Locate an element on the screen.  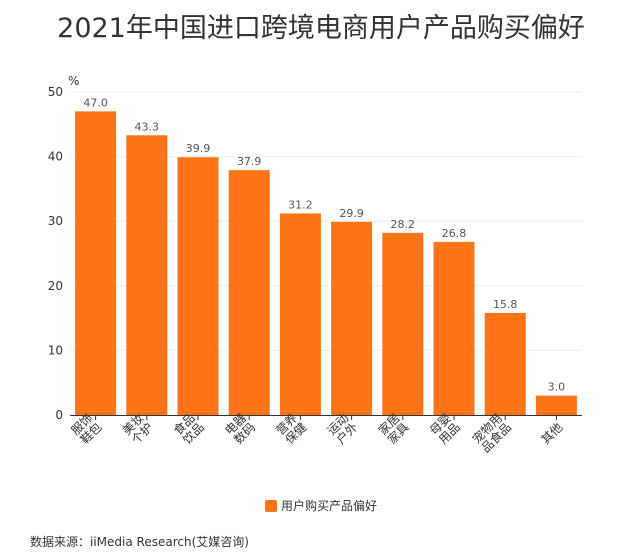
data-label: 31.2 is located at coordinates (300, 204).